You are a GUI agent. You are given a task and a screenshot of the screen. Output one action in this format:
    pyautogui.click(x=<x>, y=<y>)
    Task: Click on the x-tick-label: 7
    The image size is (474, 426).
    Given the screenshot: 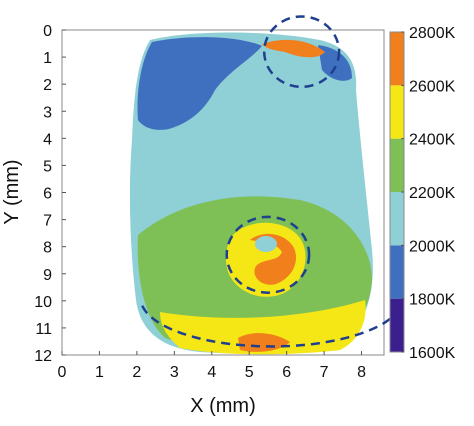 What is the action you would take?
    pyautogui.click(x=324, y=372)
    